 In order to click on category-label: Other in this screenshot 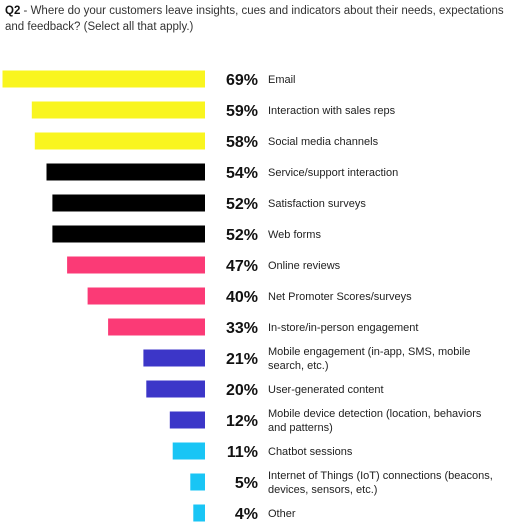, I will do `click(282, 514)`.